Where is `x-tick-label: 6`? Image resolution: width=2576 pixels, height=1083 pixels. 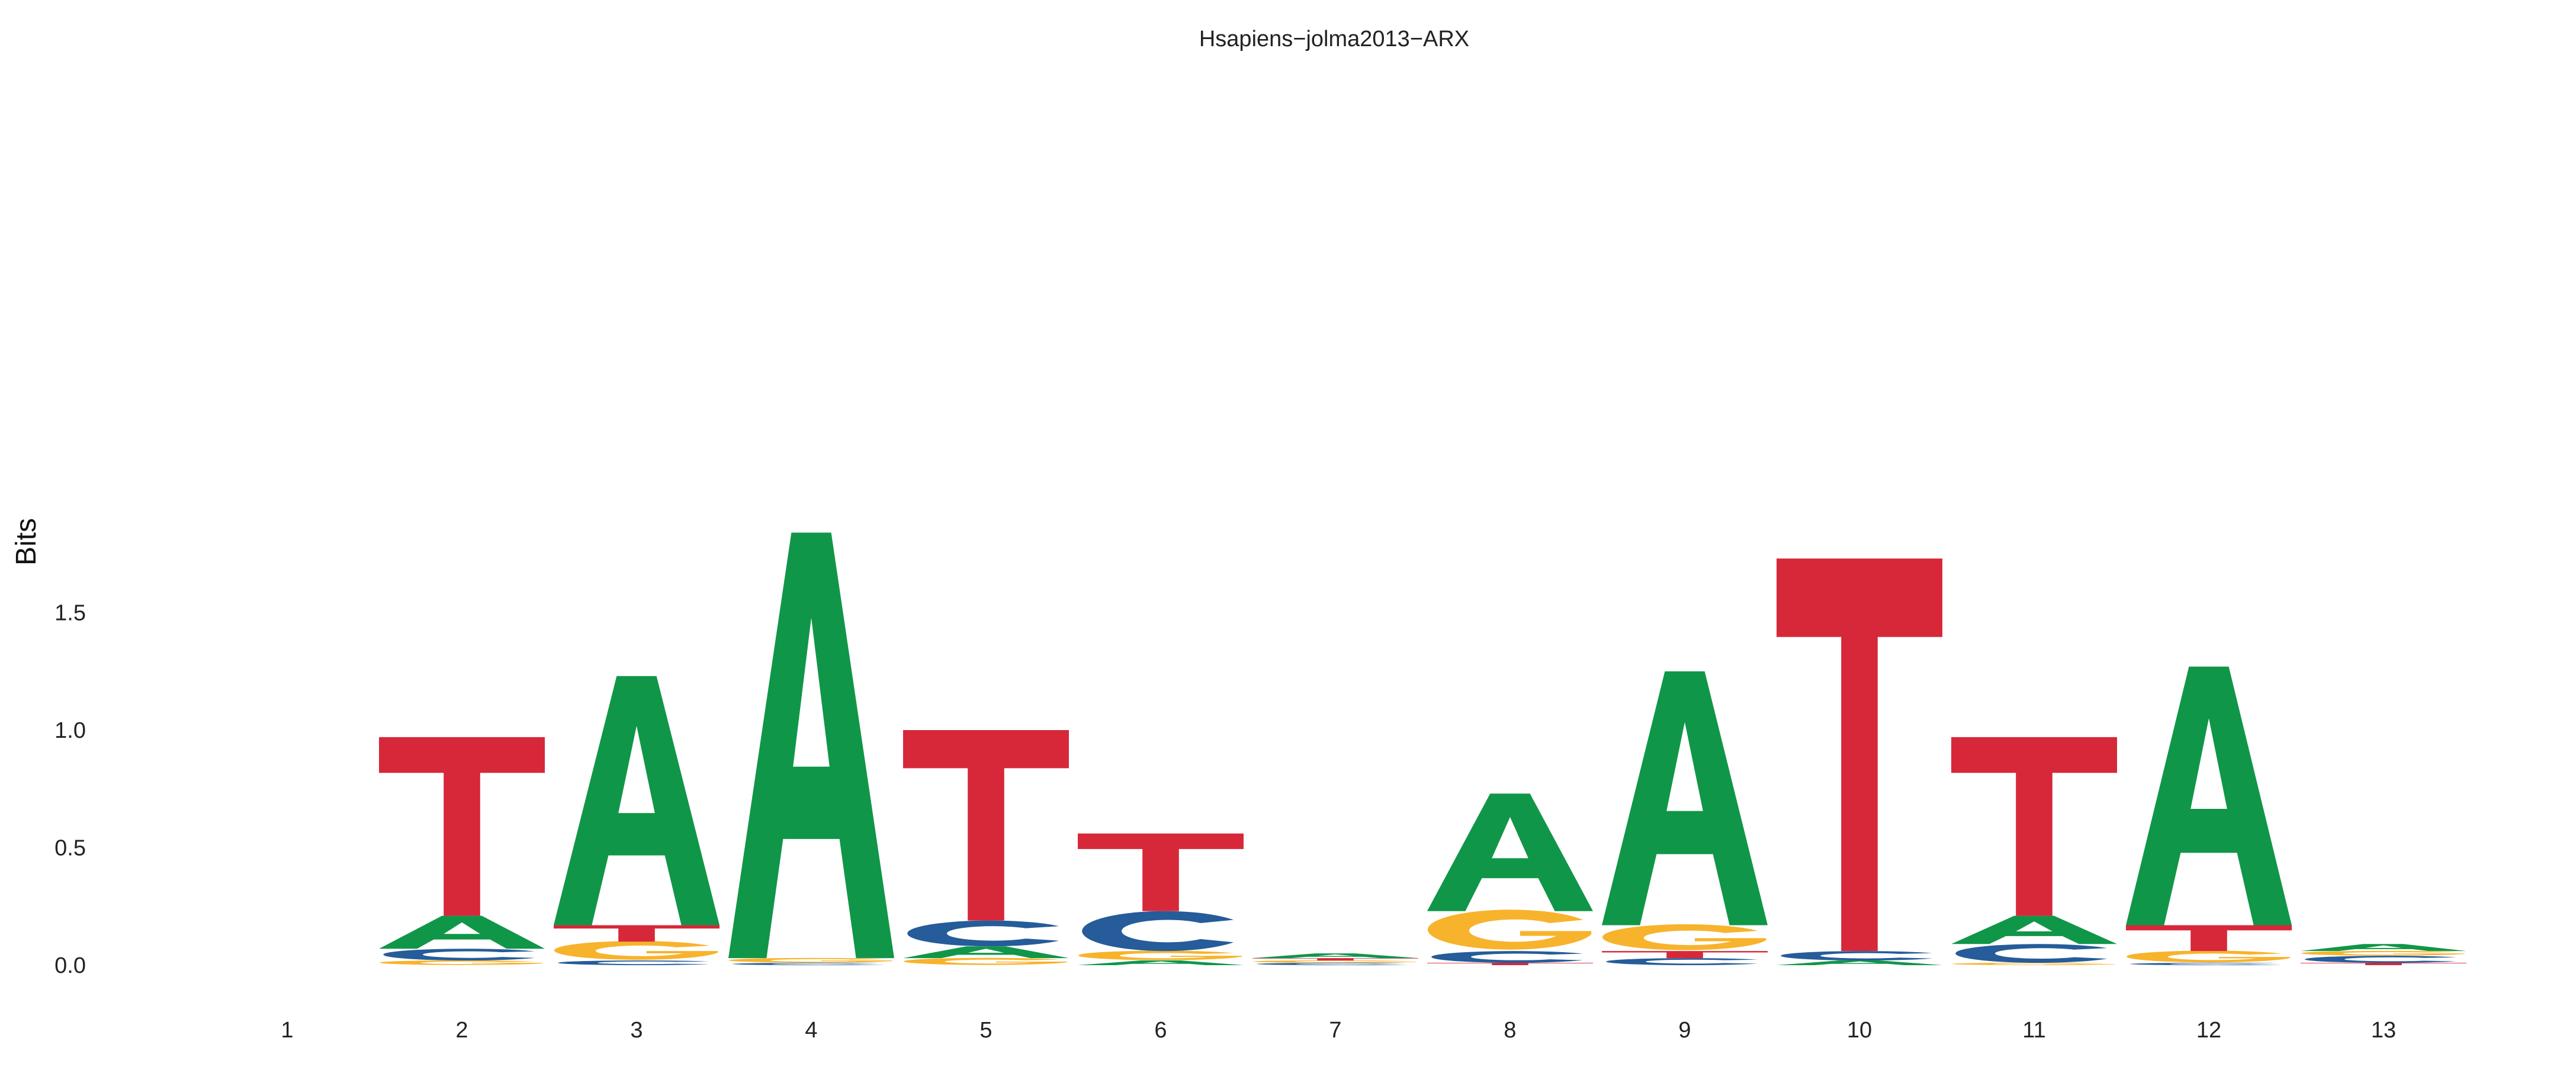
x-tick-label: 6 is located at coordinates (1160, 1031).